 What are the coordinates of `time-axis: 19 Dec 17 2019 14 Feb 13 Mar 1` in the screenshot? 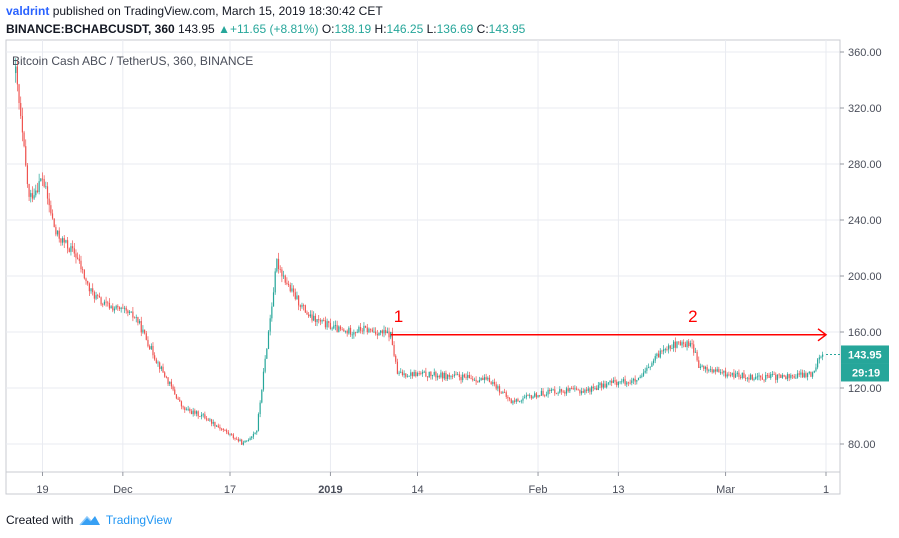 It's located at (423, 483).